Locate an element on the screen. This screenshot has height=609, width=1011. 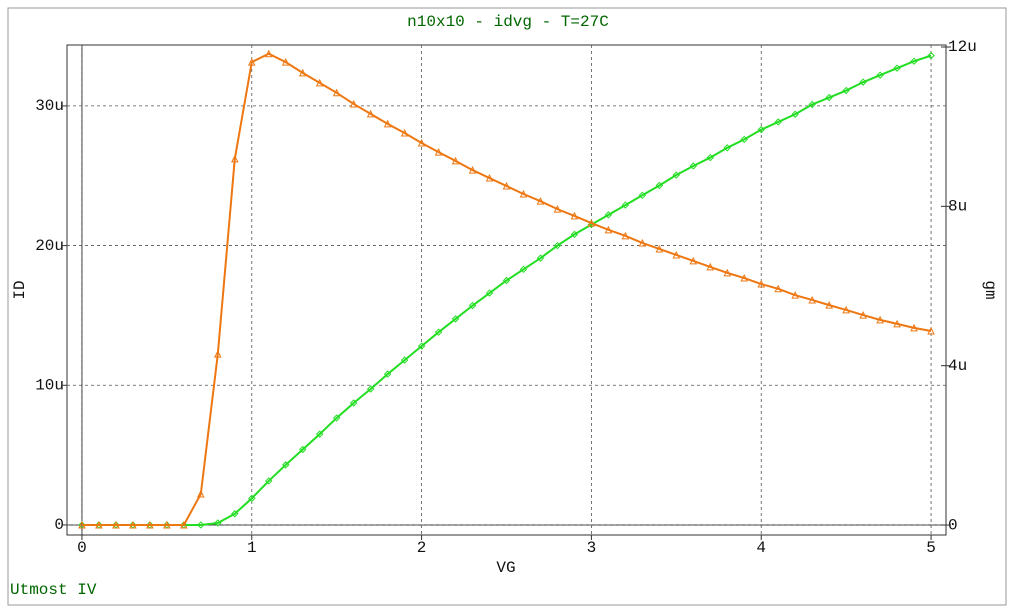
x-axis-label: VG is located at coordinates (505, 568).